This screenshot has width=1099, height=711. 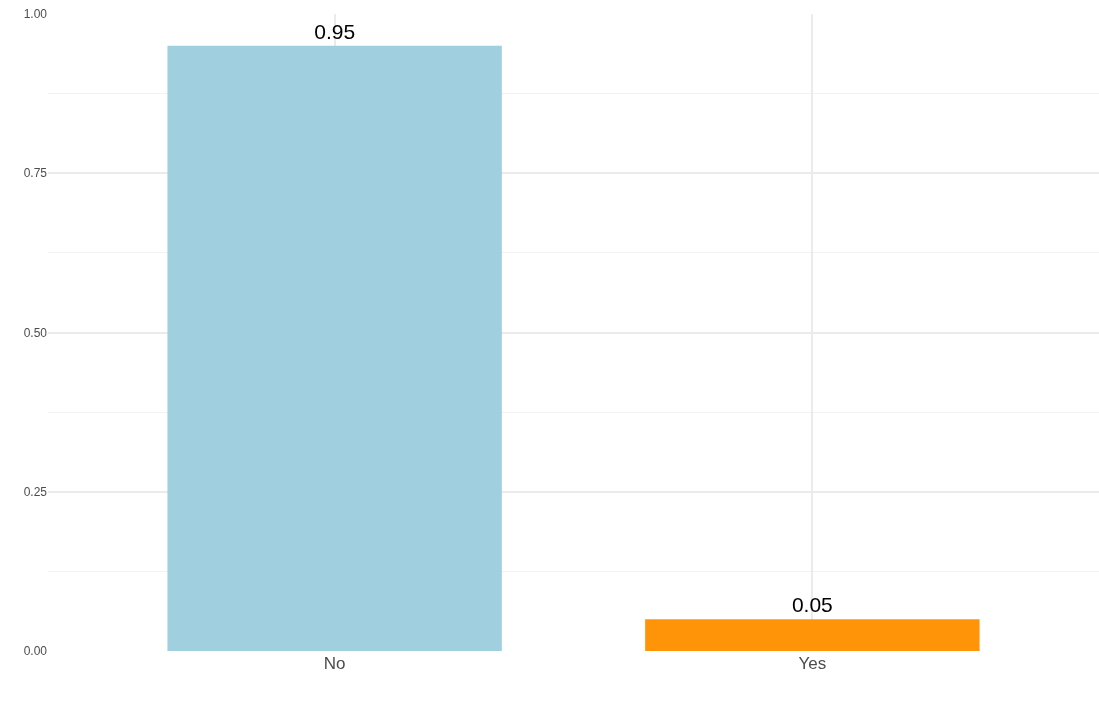 What do you see at coordinates (812, 663) in the screenshot?
I see `x-tick-label: Yes` at bounding box center [812, 663].